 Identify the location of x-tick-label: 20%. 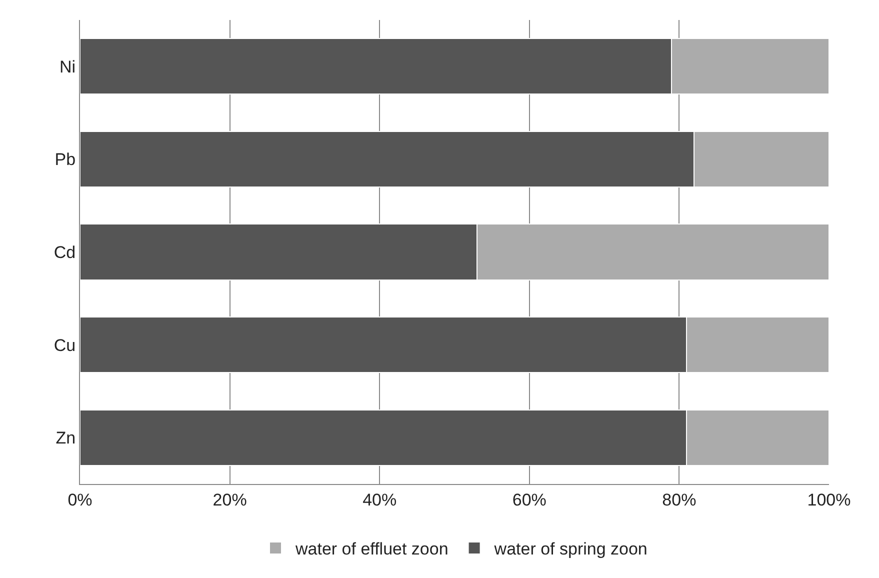
(229, 500).